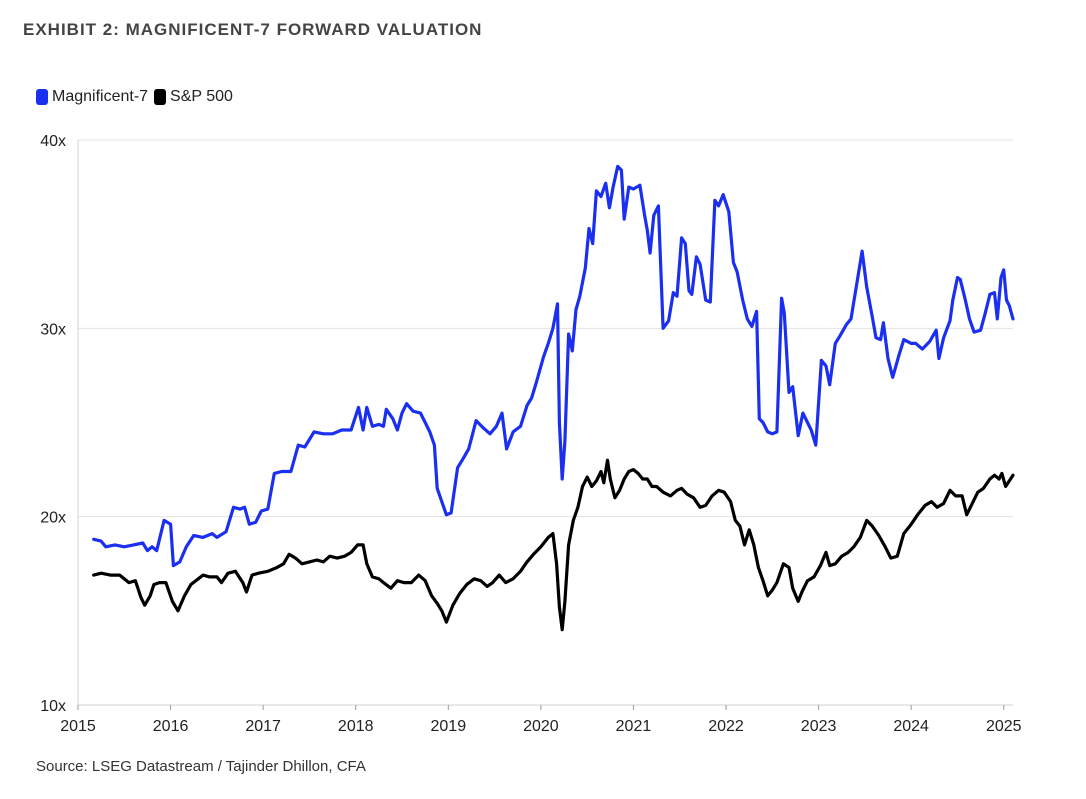 Image resolution: width=1086 pixels, height=799 pixels. I want to click on x-tick-label: 2023, so click(819, 726).